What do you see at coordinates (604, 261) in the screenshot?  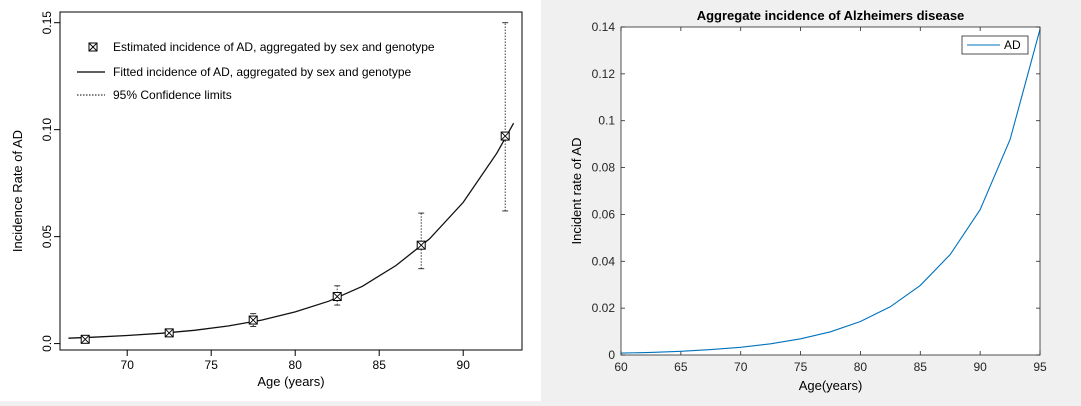 I see `right-y-tick-label: 0.04` at bounding box center [604, 261].